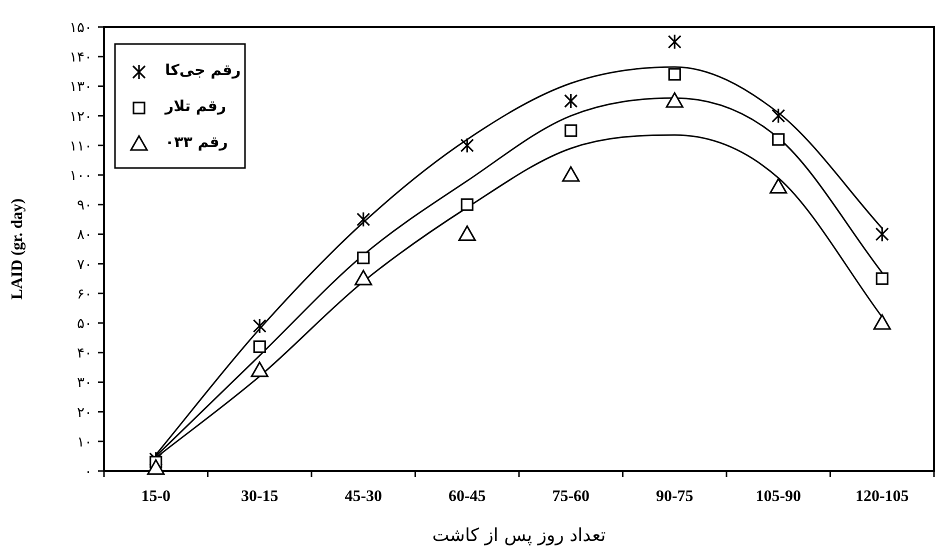 The width and height of the screenshot is (937, 551). I want to click on y-tick-label: ۴۰, so click(84, 354).